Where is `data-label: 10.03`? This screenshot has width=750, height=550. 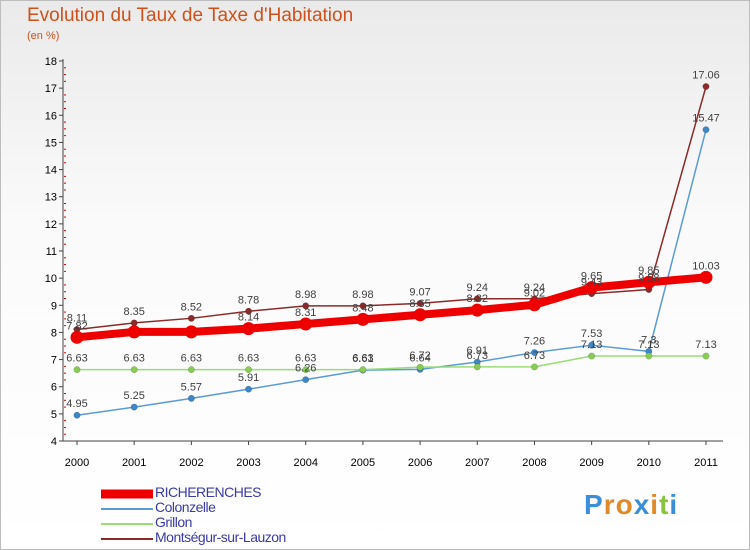
data-label: 10.03 is located at coordinates (706, 266).